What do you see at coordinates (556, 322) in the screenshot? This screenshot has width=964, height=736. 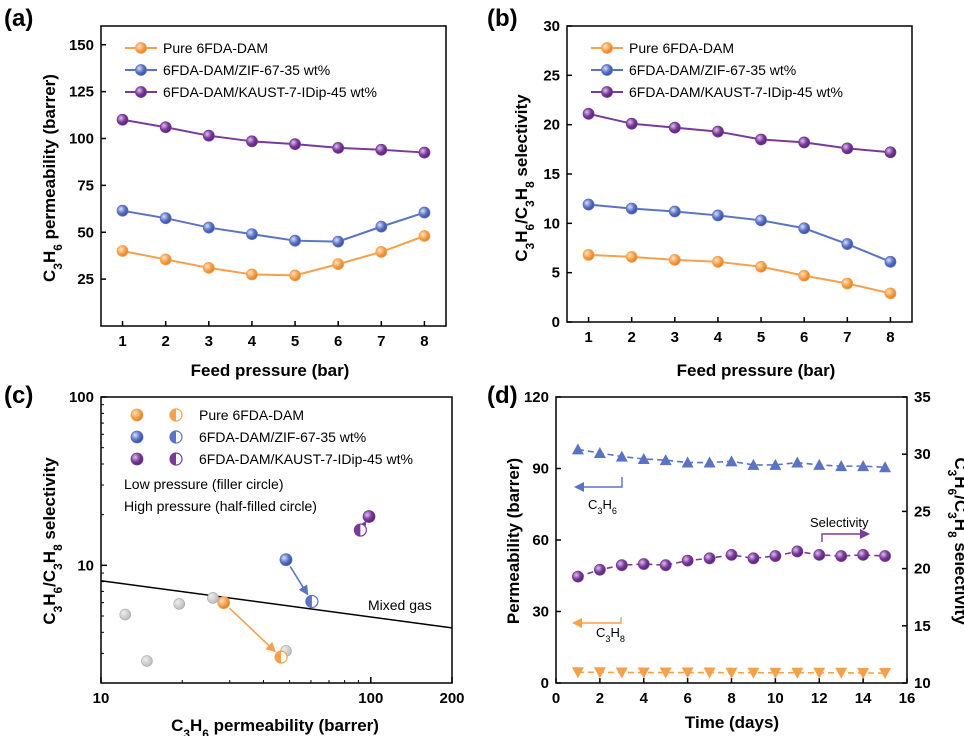 I see `b-y-tick-label: 0` at bounding box center [556, 322].